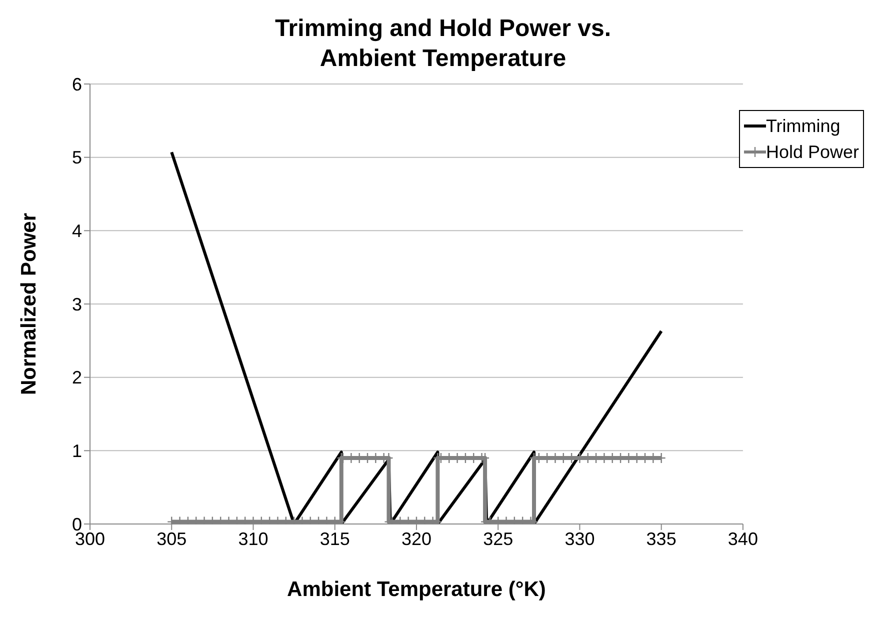 The height and width of the screenshot is (630, 887). I want to click on x-tick-label: 305, so click(171, 538).